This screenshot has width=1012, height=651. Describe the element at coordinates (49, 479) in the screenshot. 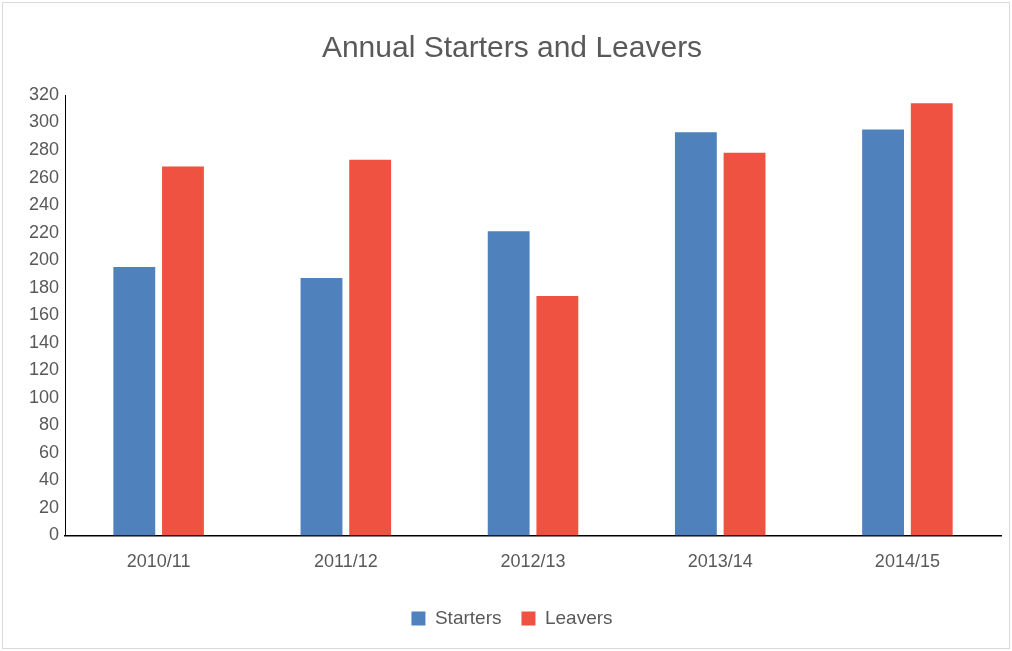

I see `y-tick-label: 40` at that location.